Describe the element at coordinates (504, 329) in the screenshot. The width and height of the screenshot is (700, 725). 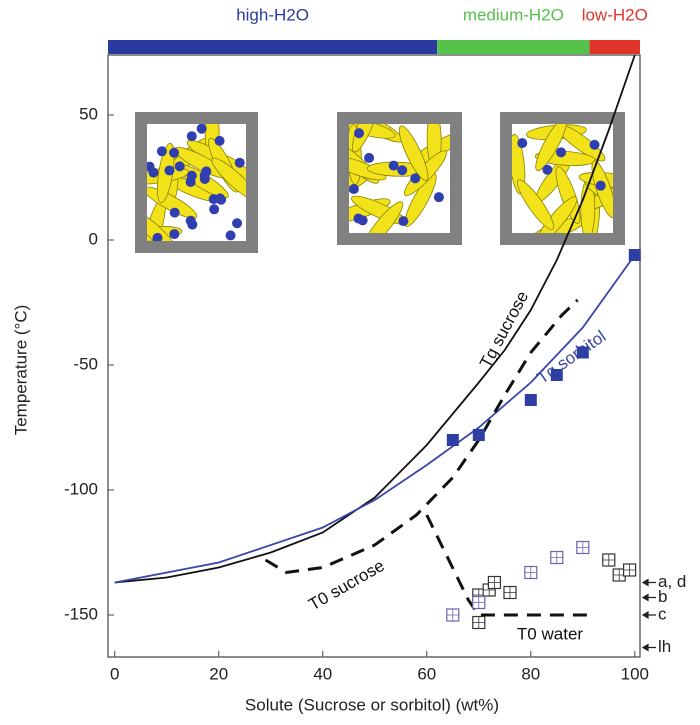
I see `curve-label: Tg sucrose` at that location.